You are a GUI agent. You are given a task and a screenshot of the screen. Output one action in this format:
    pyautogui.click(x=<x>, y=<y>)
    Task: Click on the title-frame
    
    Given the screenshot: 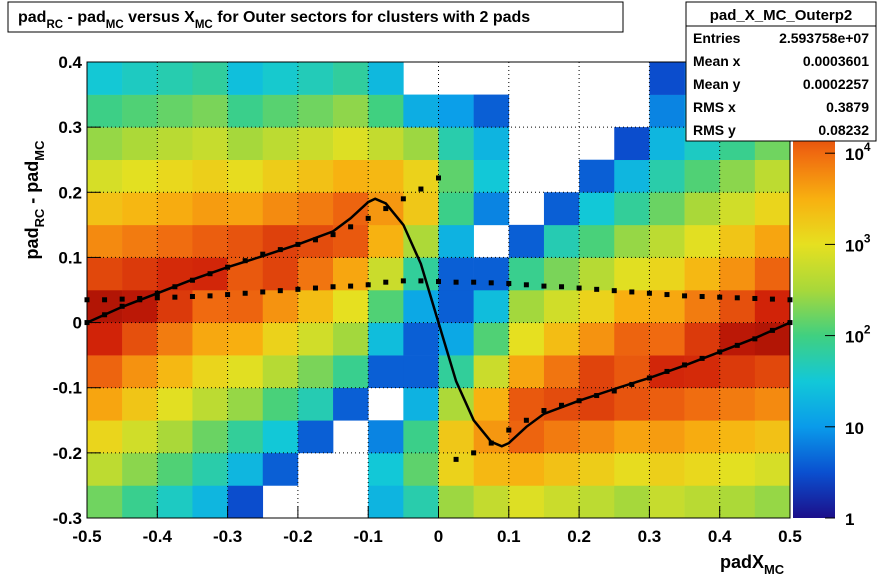 What is the action you would take?
    pyautogui.click(x=315, y=17)
    